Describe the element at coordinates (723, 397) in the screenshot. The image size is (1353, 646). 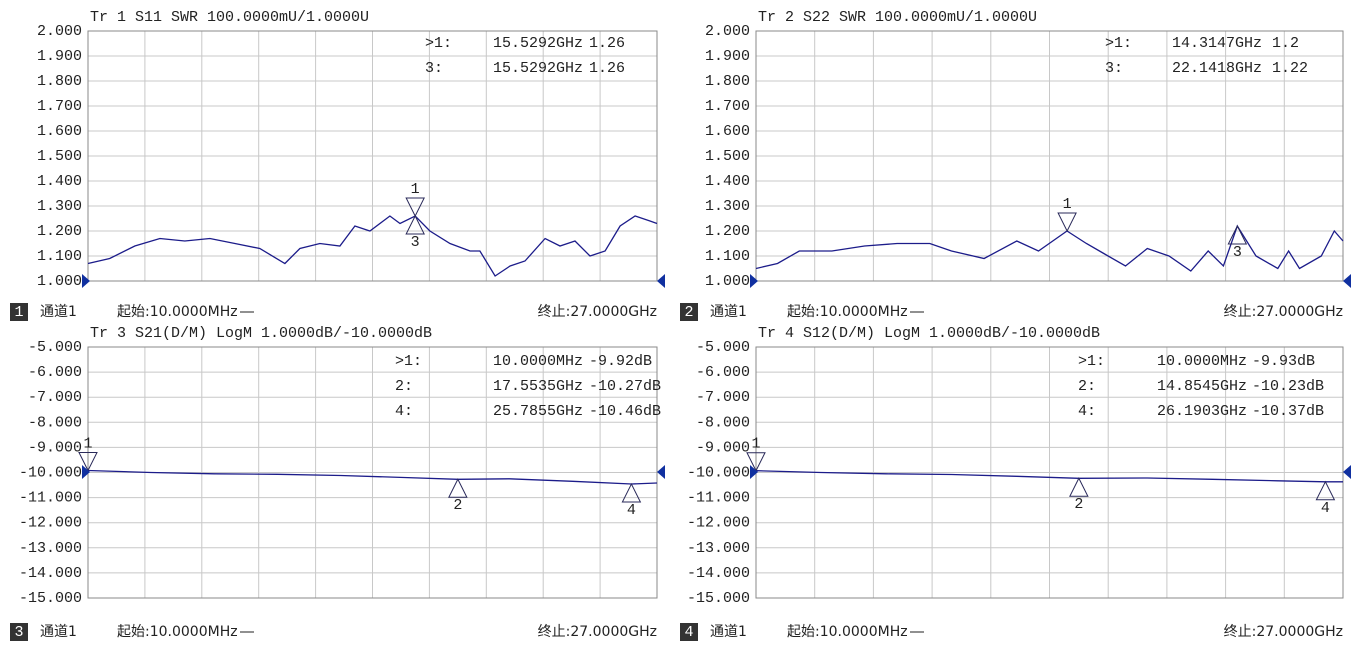
I see `y-tick-label: -7.000` at that location.